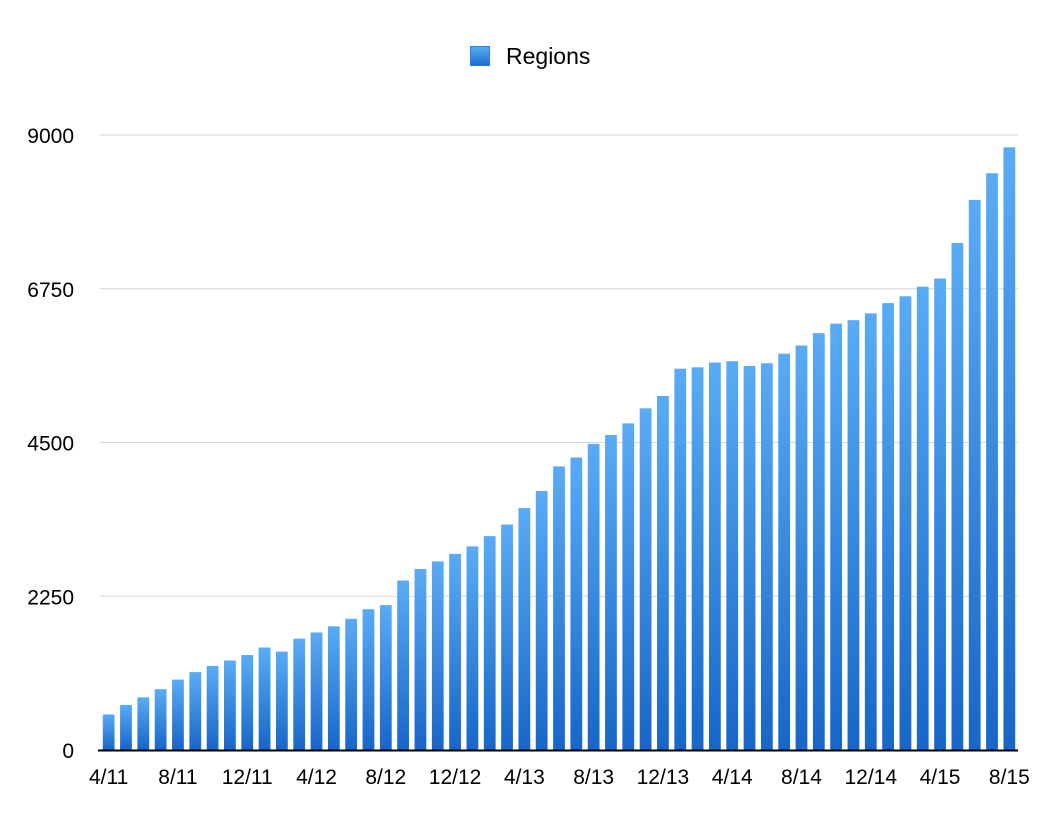 This screenshot has width=1048, height=816. I want to click on bar-12/11, so click(247, 702).